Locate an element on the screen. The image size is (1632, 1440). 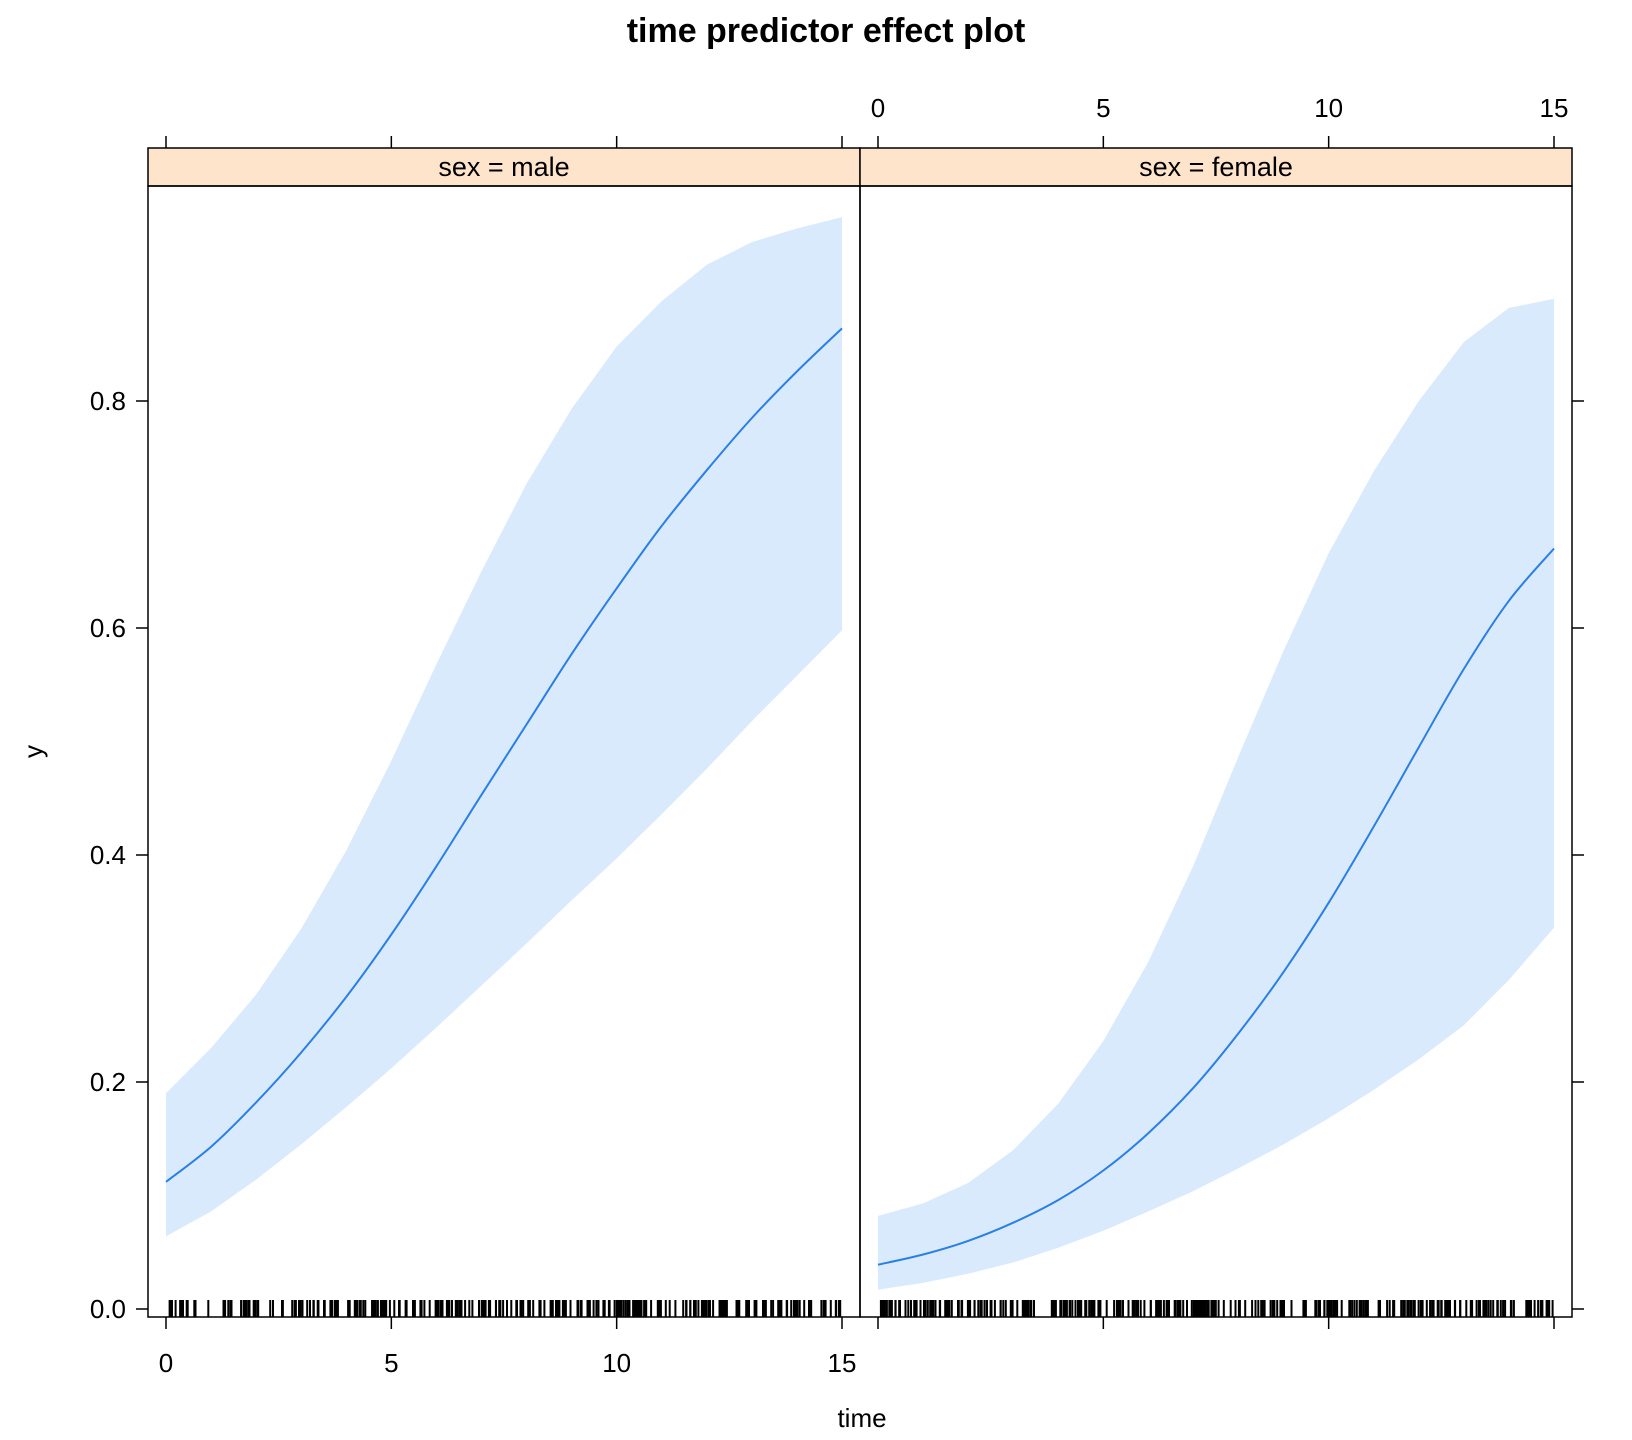
x-tick-label-top: 0 is located at coordinates (878, 108).